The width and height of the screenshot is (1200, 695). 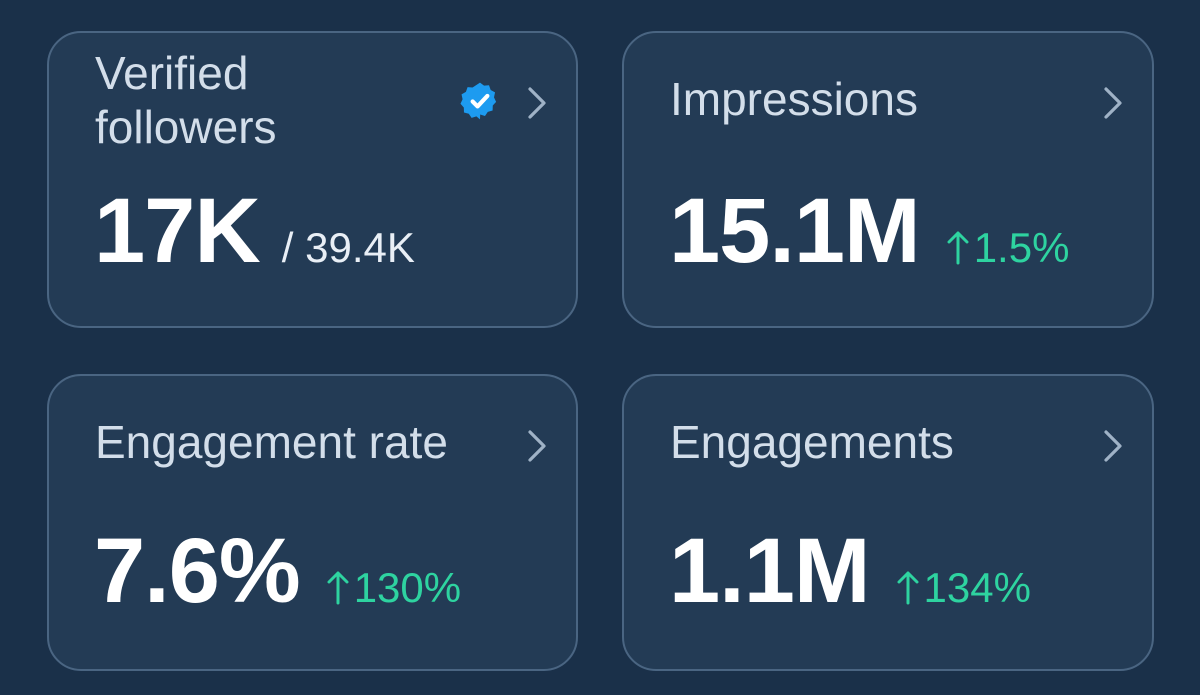 What do you see at coordinates (186, 100) in the screenshot?
I see `card-title: Verified followers` at bounding box center [186, 100].